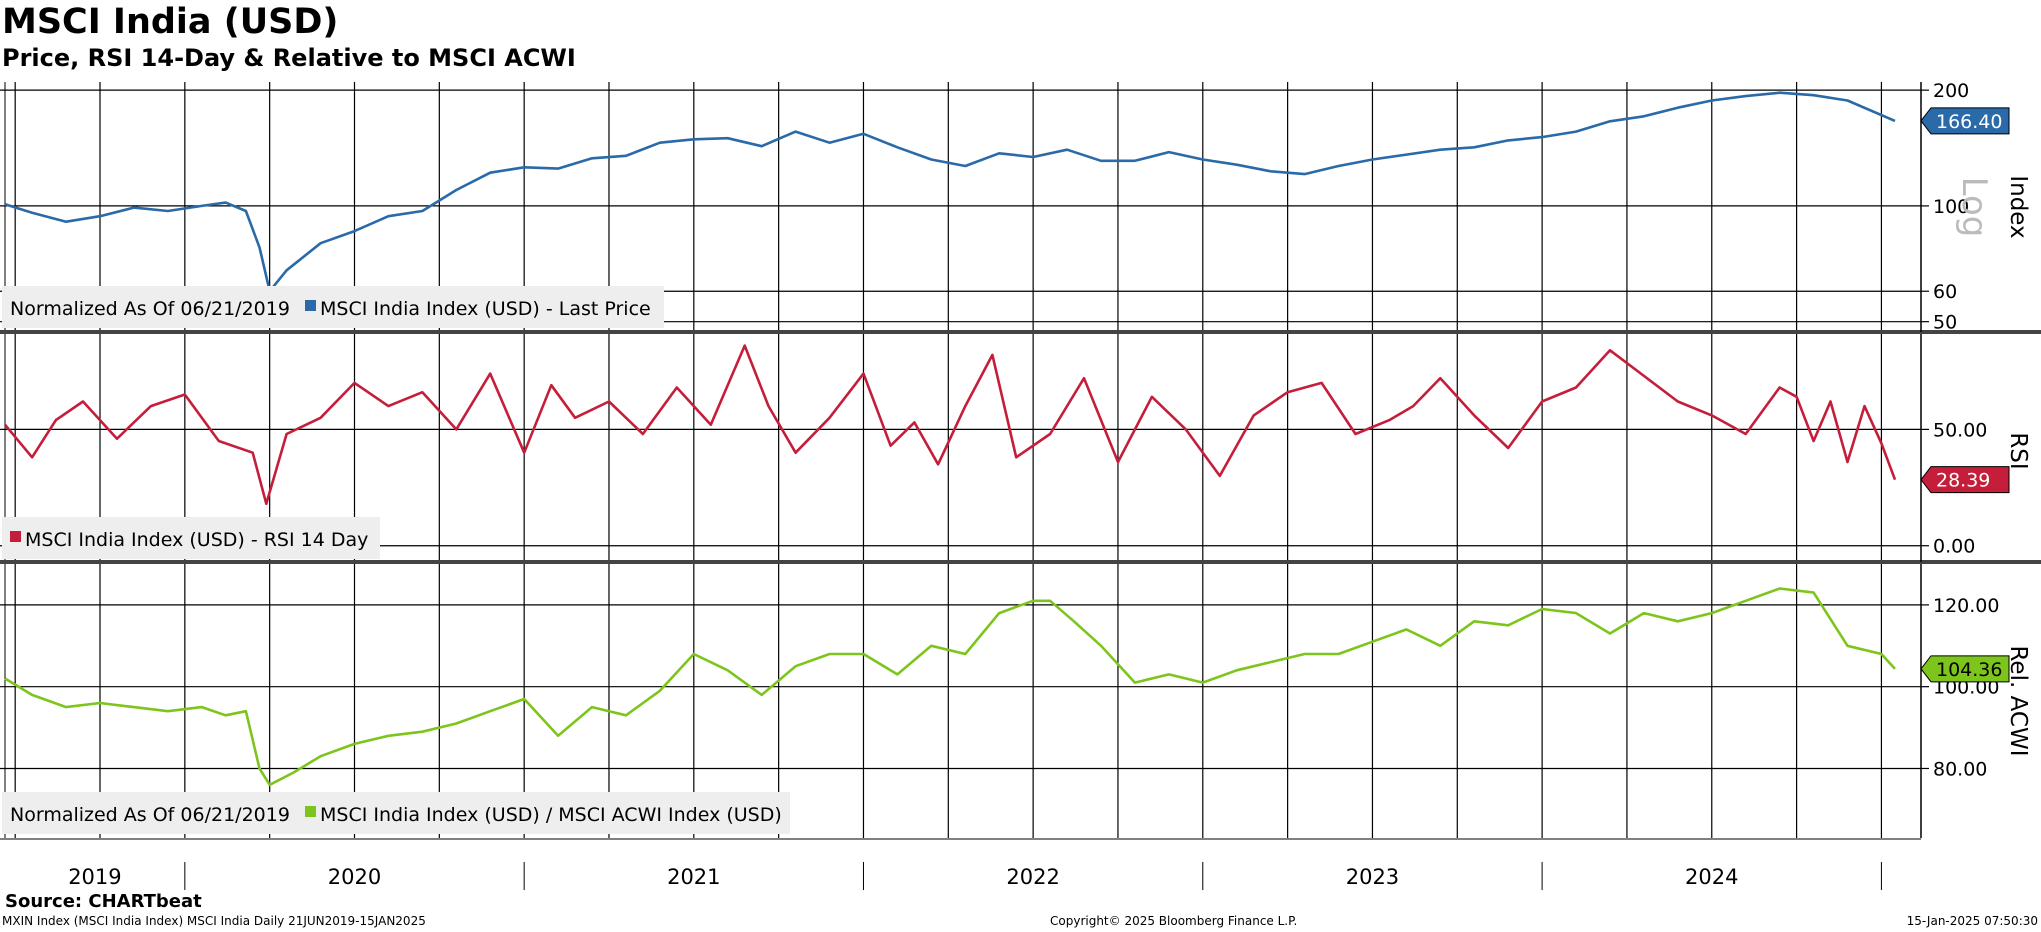 The image size is (2041, 932). Describe the element at coordinates (1969, 122) in the screenshot. I see `last-value-label: 166.40` at that location.